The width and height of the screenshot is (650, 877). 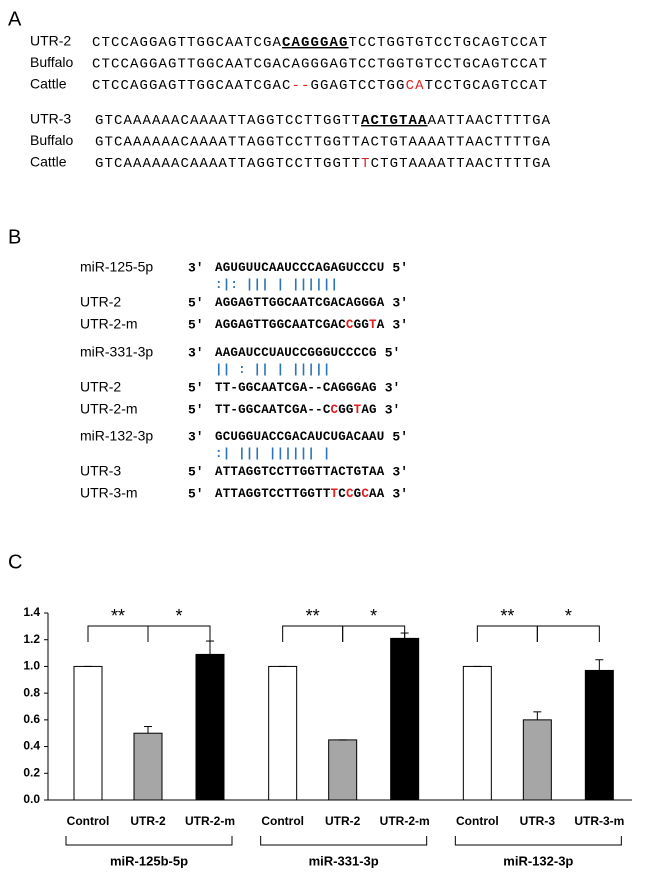 I want to click on y-tick-label: 0.0, so click(x=31, y=799).